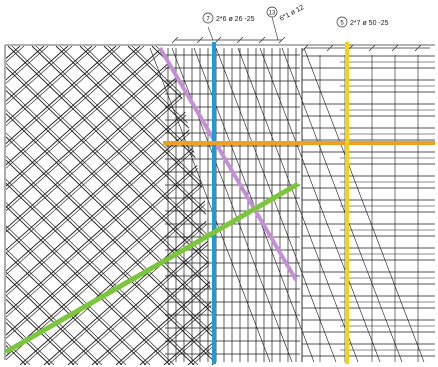  I want to click on callout-13: 13 6*1 ø 12, so click(286, 22).